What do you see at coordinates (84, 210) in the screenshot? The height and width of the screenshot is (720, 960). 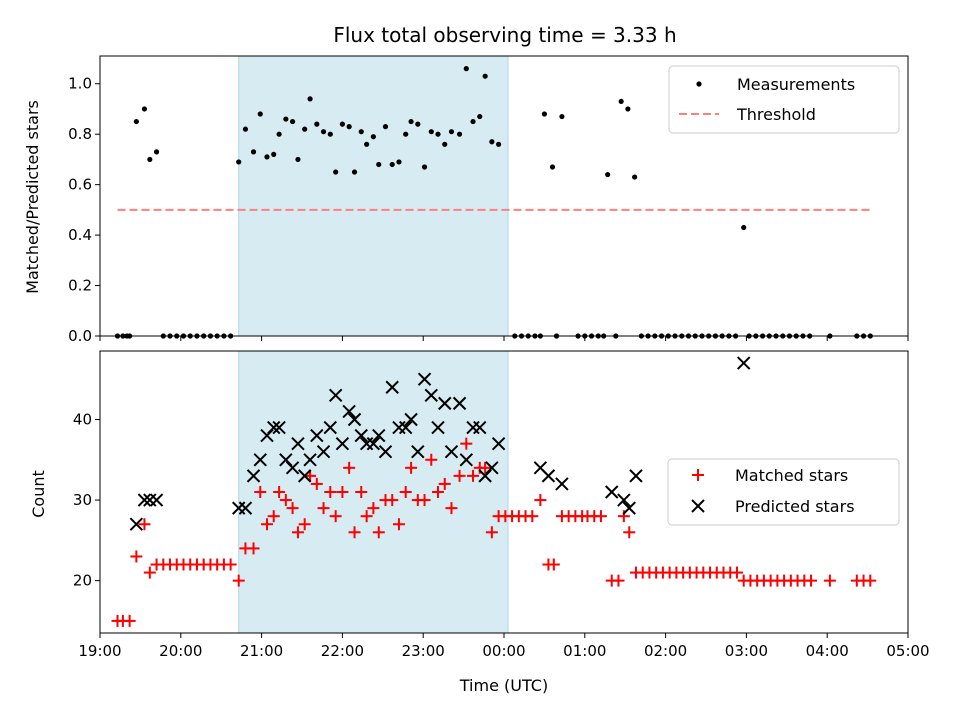 I see `ratio-y-axis: 0.0 0.2 0.4 0.6 0.8 1.0` at bounding box center [84, 210].